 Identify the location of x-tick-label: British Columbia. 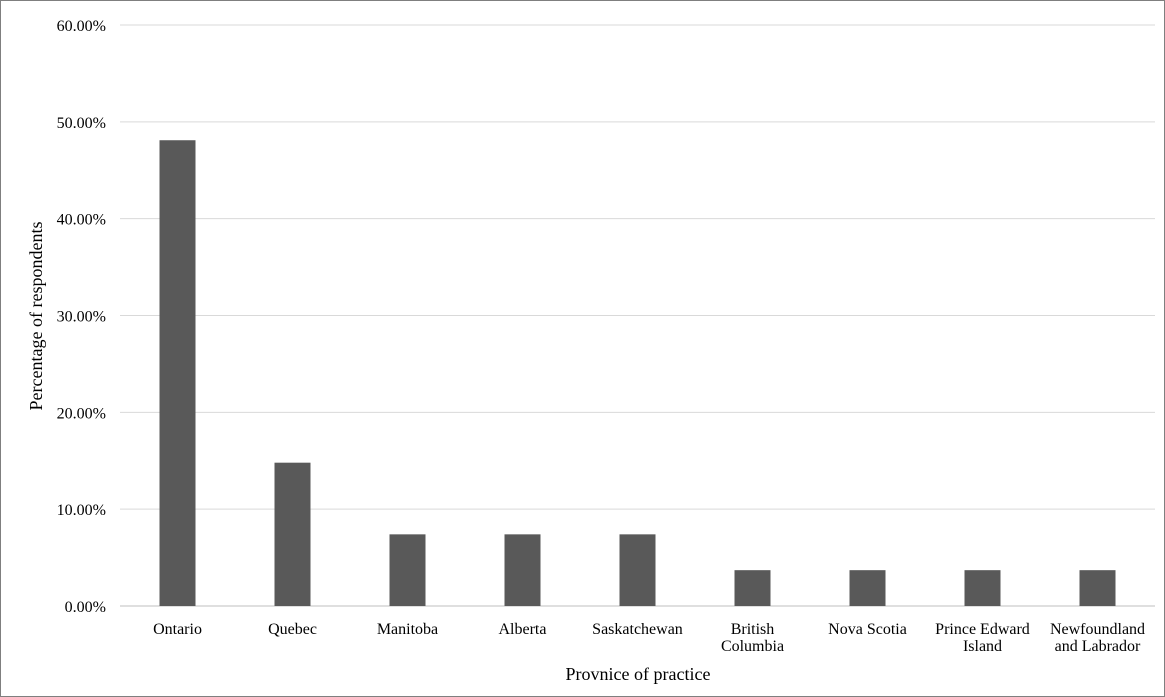
(752, 638).